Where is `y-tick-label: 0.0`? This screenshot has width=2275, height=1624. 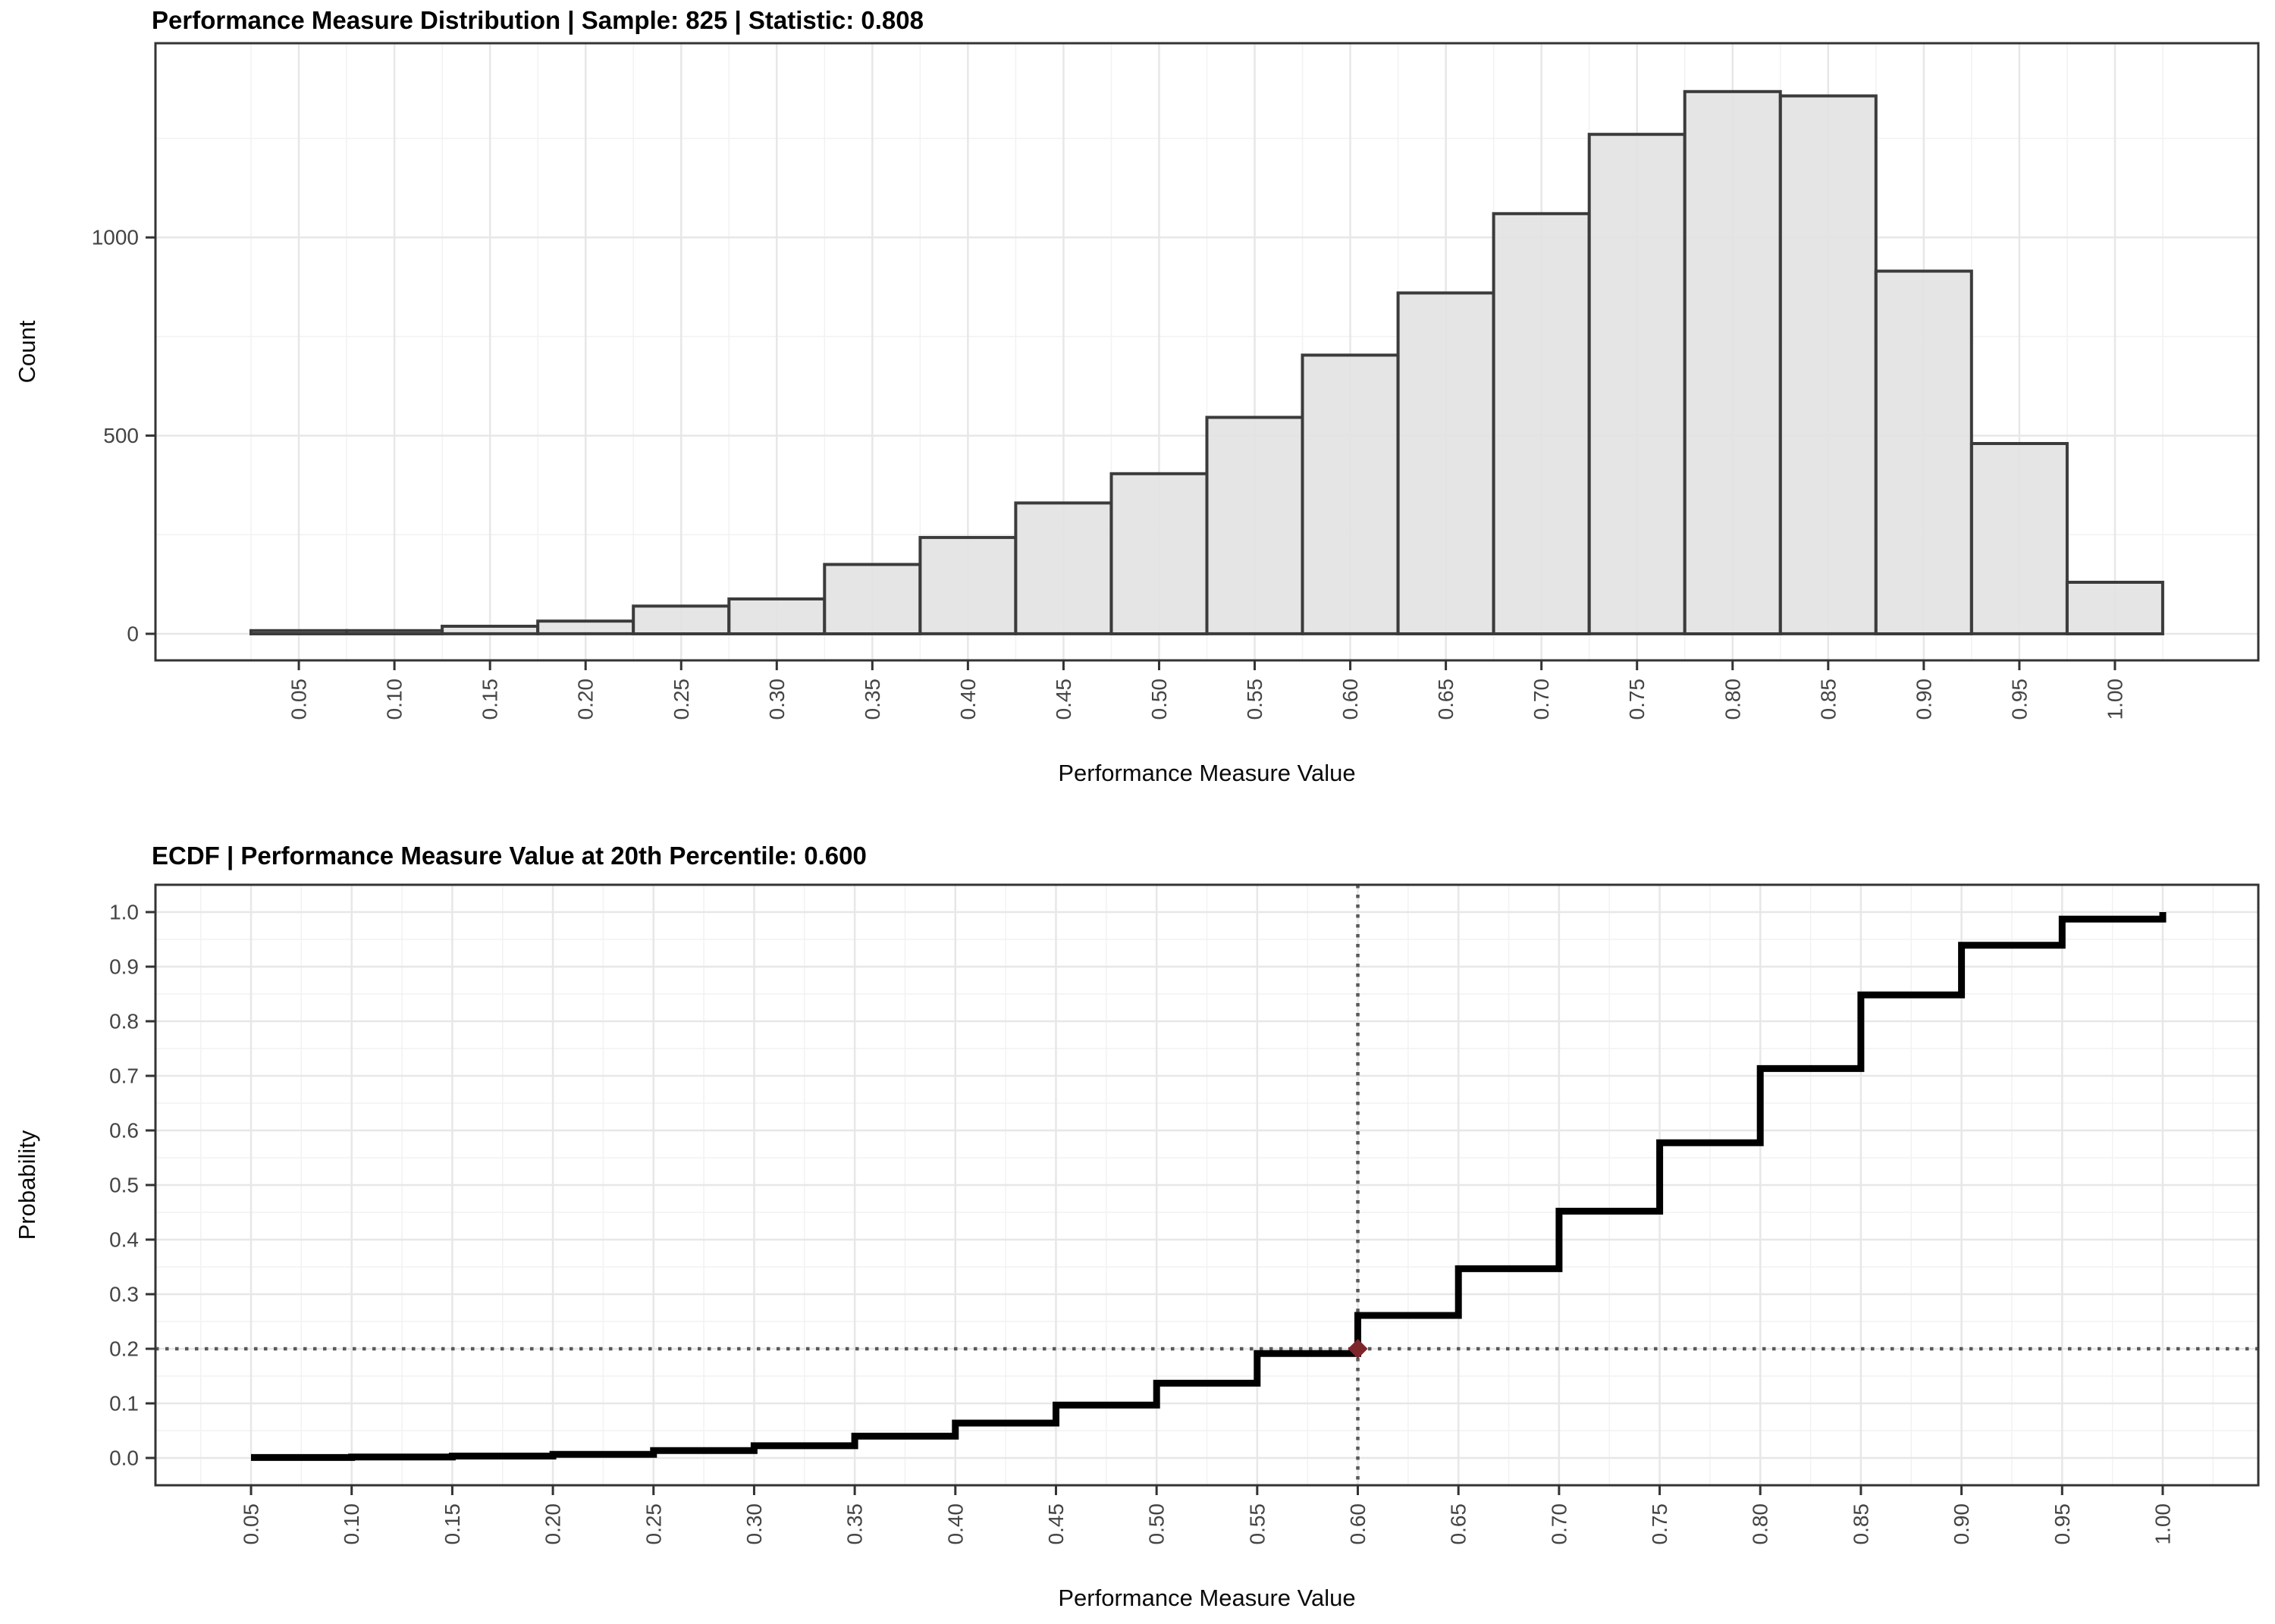
y-tick-label: 0.0 is located at coordinates (124, 1458).